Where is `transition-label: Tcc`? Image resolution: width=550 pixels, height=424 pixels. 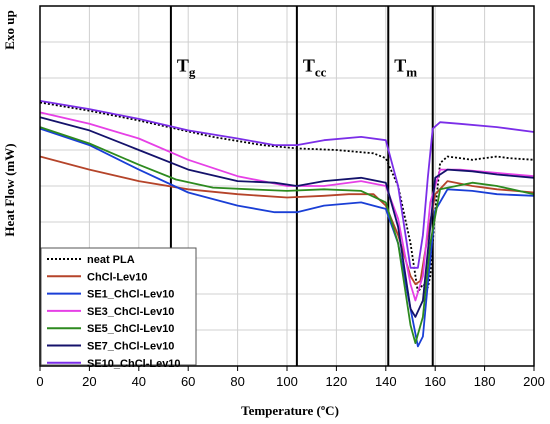 transition-label: Tcc is located at coordinates (315, 67).